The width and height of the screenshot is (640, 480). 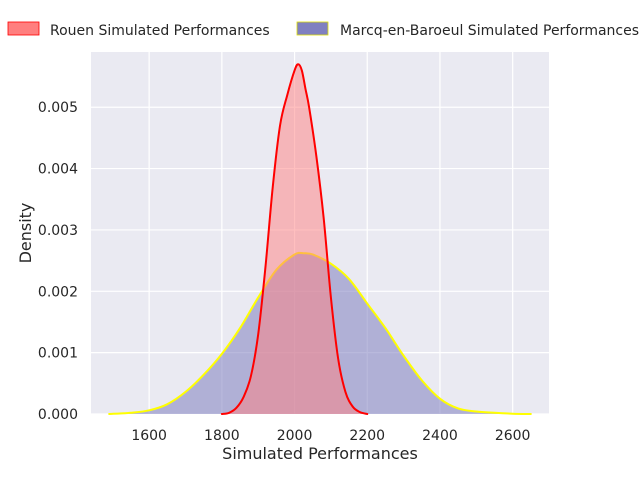 What do you see at coordinates (320, 453) in the screenshot?
I see `x-axis-label: Simulated Performances` at bounding box center [320, 453].